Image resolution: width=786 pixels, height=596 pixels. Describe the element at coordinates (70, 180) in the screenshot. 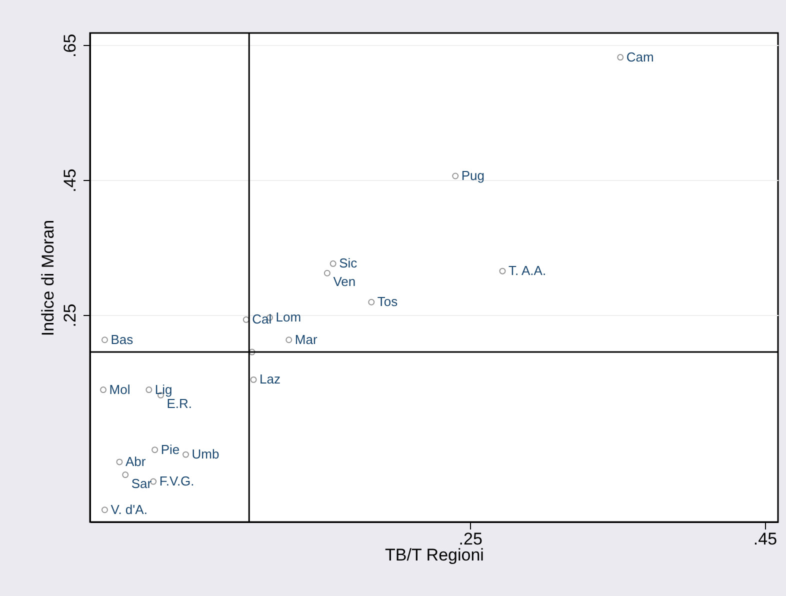

I see `y-tick-label: .45` at that location.